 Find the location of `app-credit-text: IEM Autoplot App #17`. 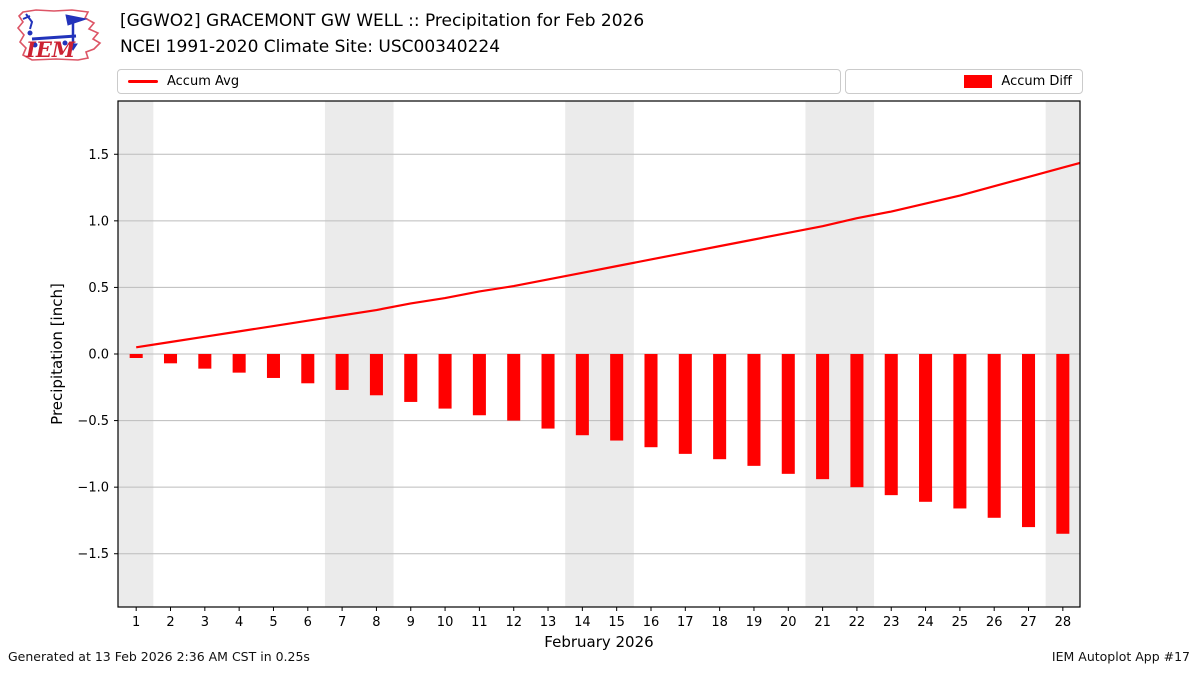

app-credit-text: IEM Autoplot App #17 is located at coordinates (1120, 656).